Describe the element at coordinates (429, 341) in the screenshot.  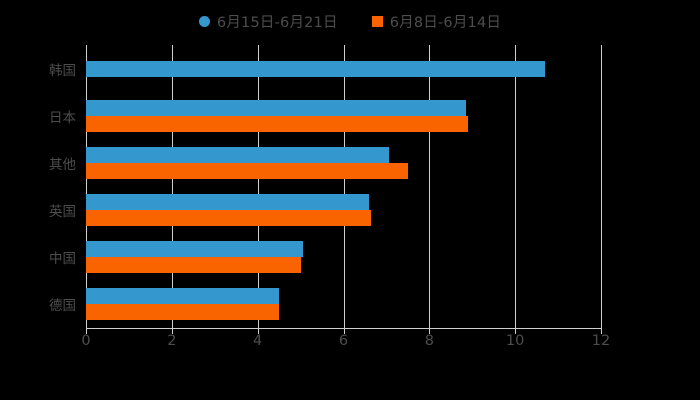
I see `x-axis-tick-label: 8` at that location.